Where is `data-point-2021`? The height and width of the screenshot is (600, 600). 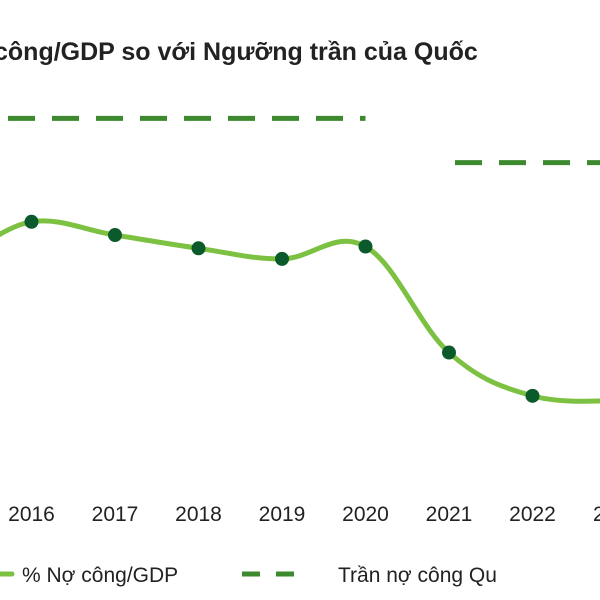
data-point-2021 is located at coordinates (449, 352).